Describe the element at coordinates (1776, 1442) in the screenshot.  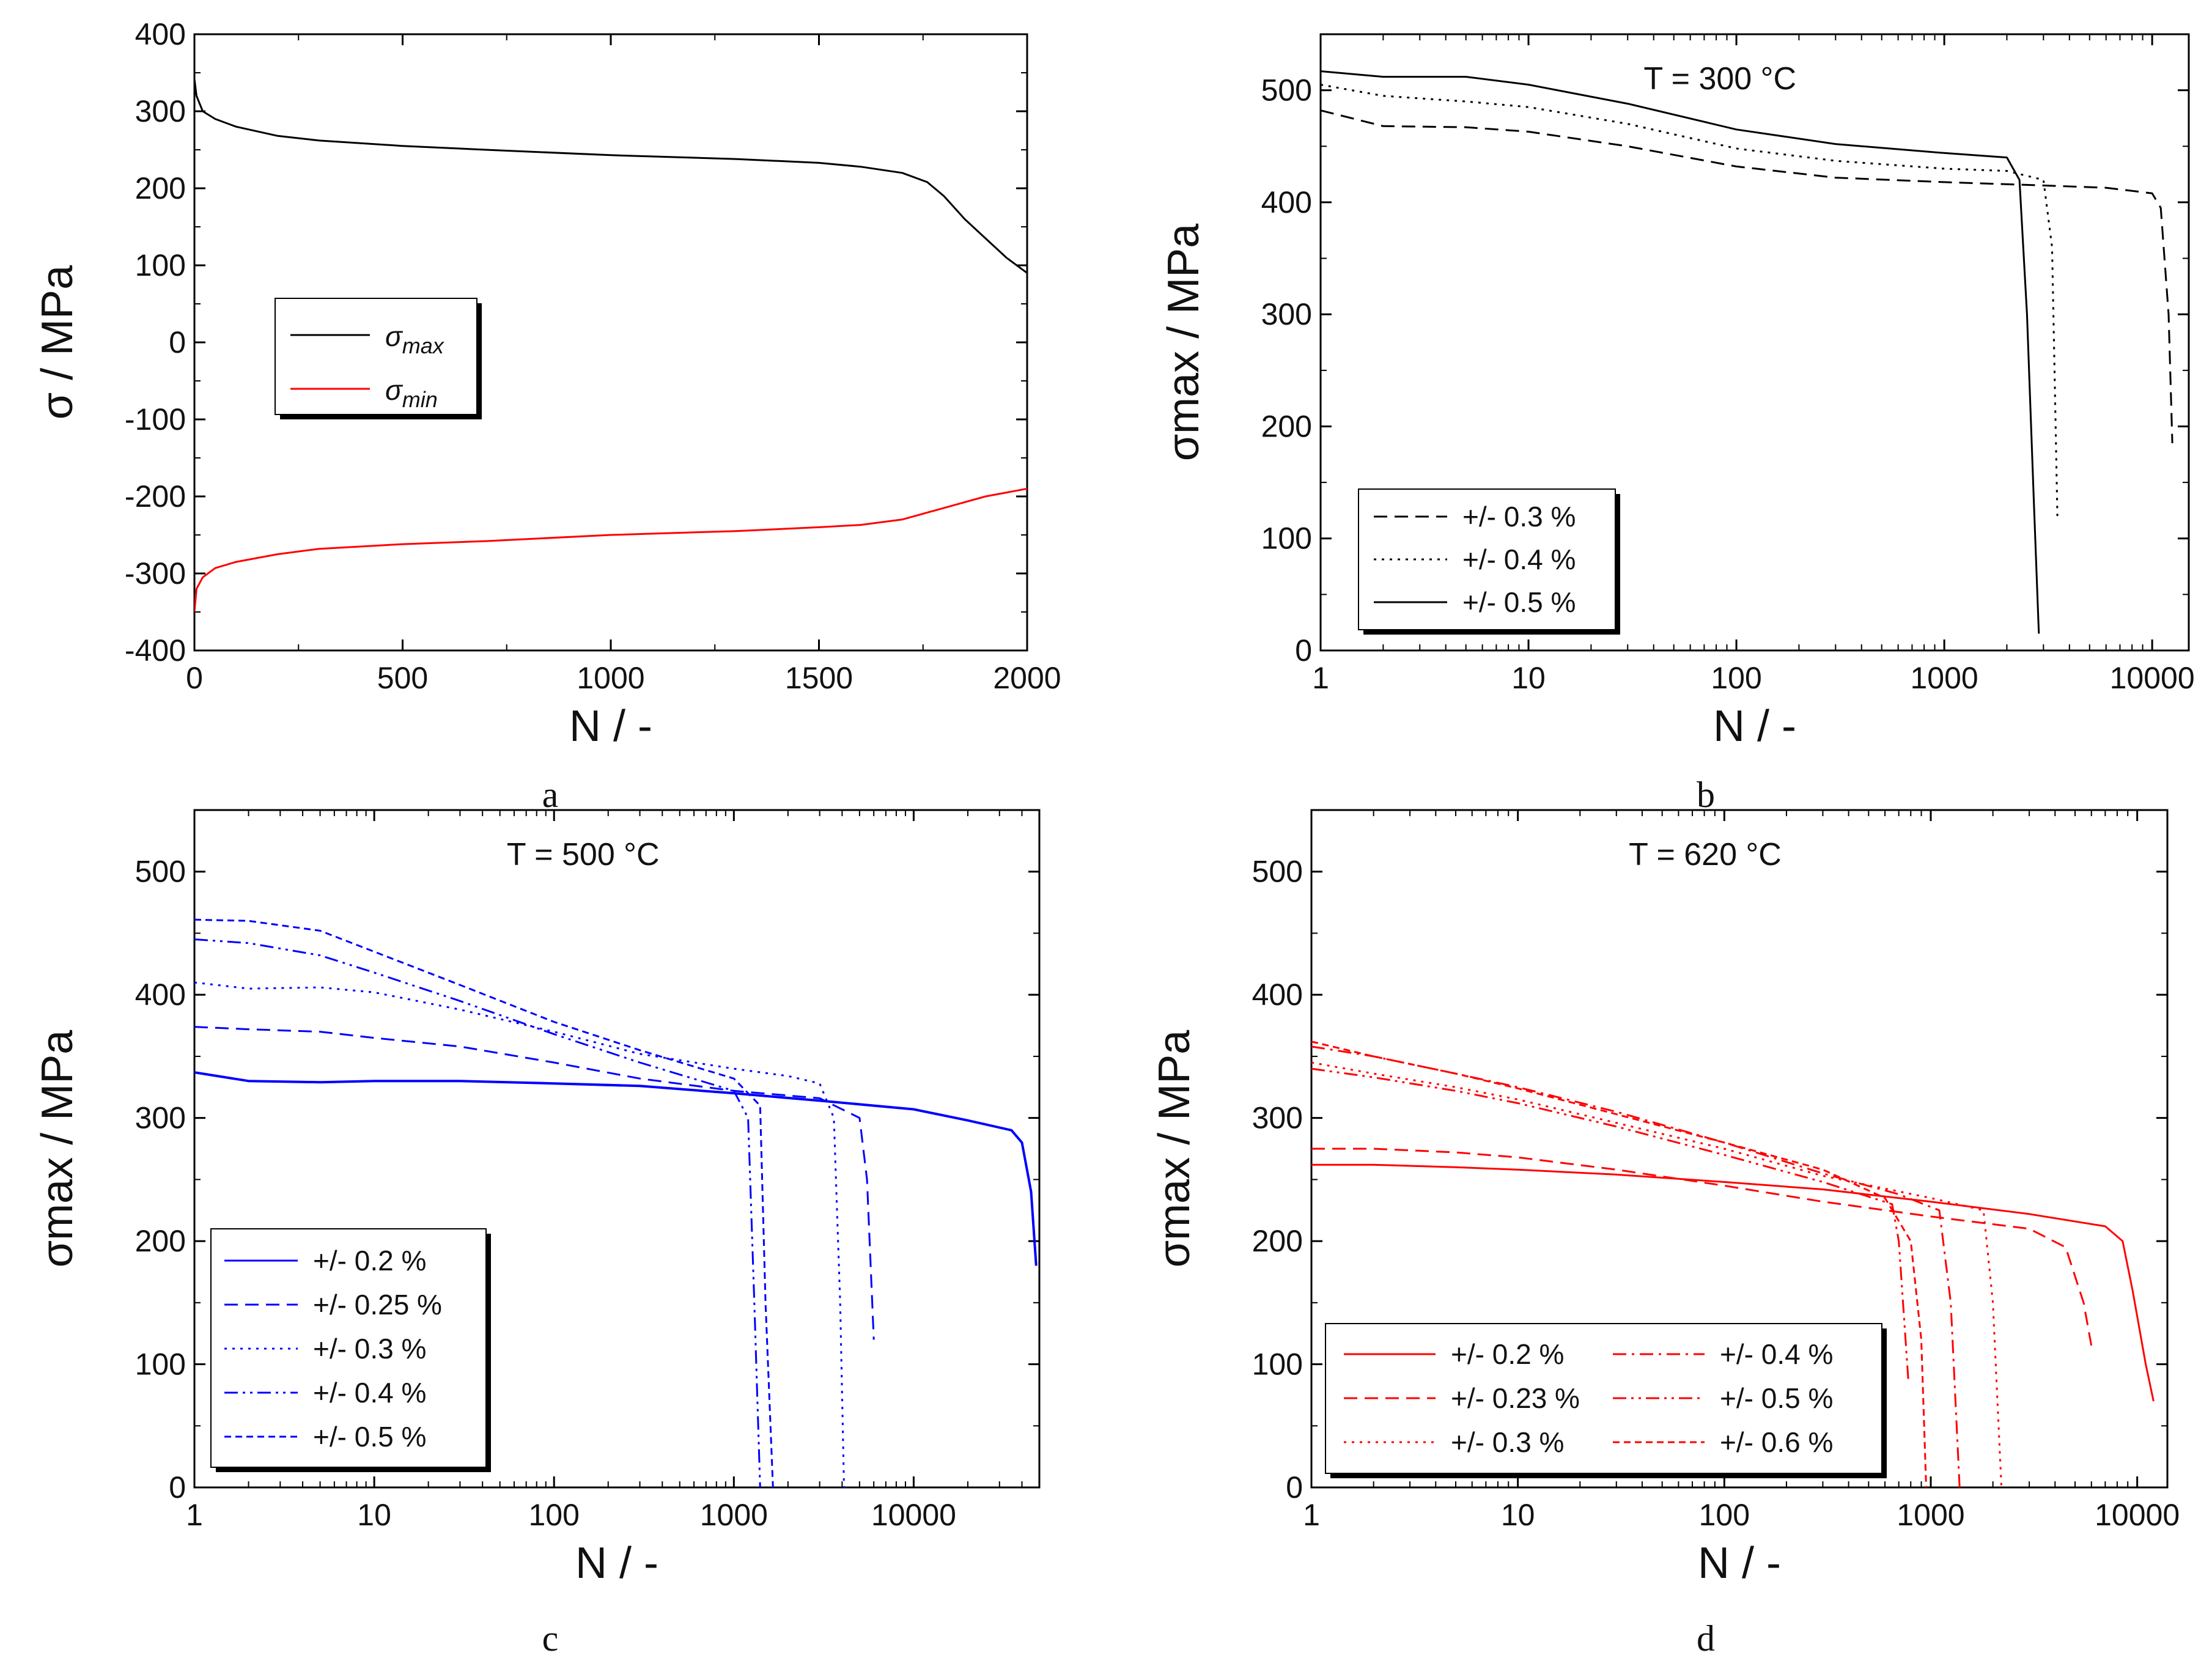
I see `legend-label: +/- 0.6 %` at that location.